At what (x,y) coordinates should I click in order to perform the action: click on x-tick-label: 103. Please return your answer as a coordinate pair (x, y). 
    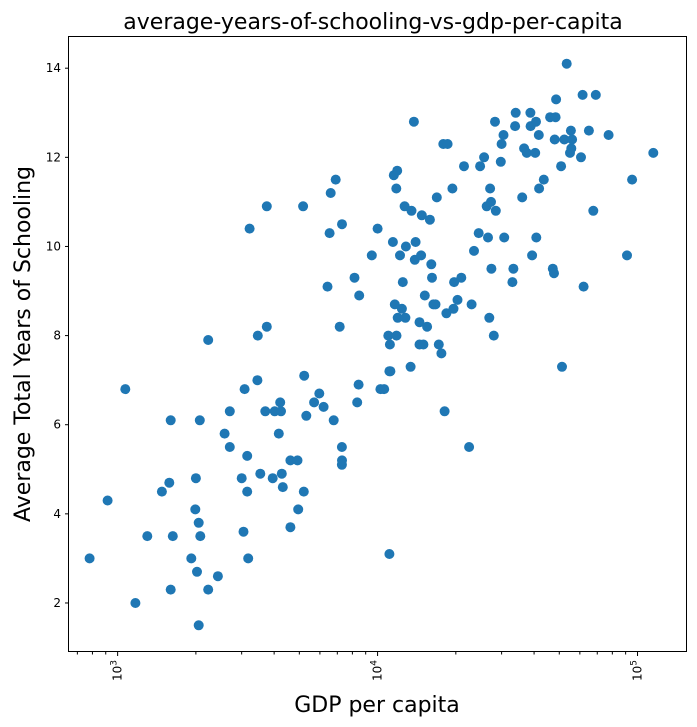
    Looking at the image, I should click on (117, 670).